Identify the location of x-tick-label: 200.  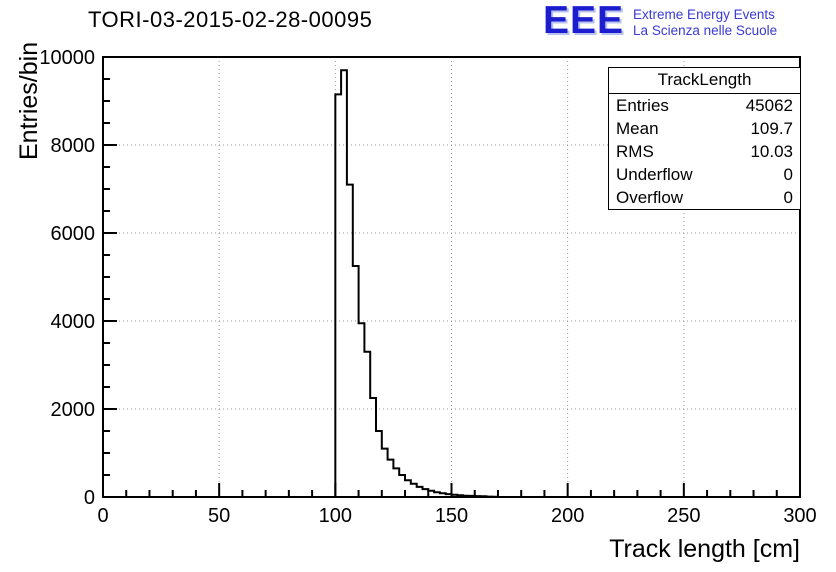
(567, 516).